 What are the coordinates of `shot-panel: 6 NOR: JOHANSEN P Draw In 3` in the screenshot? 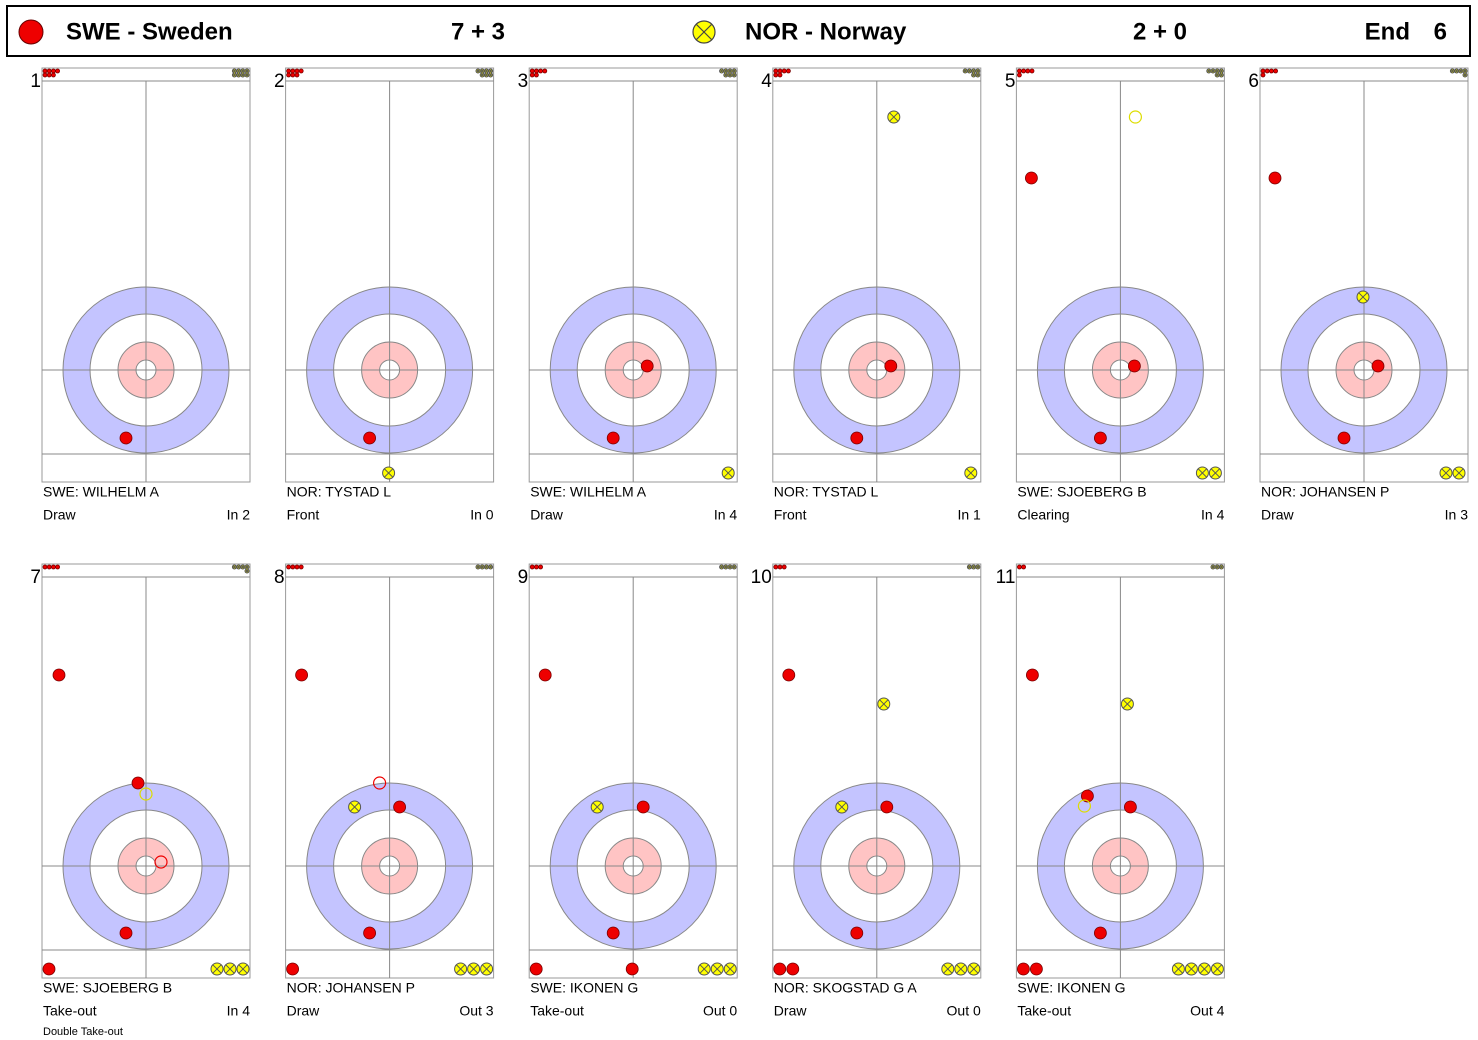 It's located at (1358, 295).